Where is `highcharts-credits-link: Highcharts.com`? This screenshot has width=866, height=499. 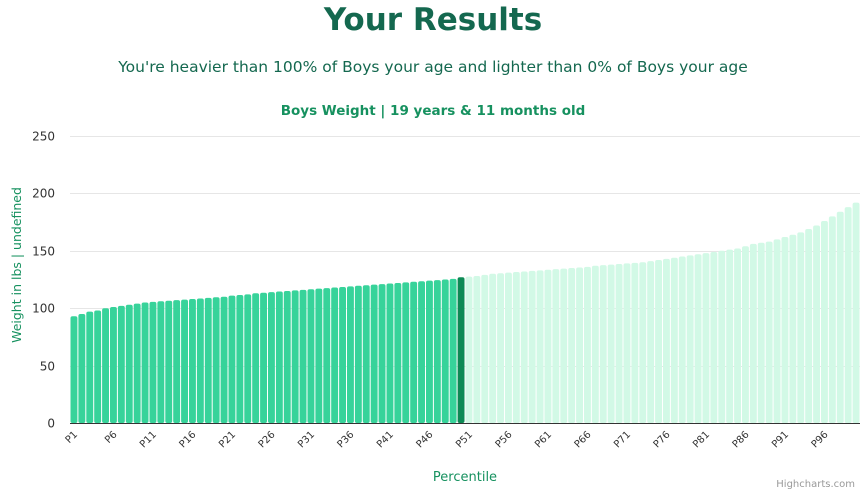
highcharts-credits-link: Highcharts.com is located at coordinates (815, 484).